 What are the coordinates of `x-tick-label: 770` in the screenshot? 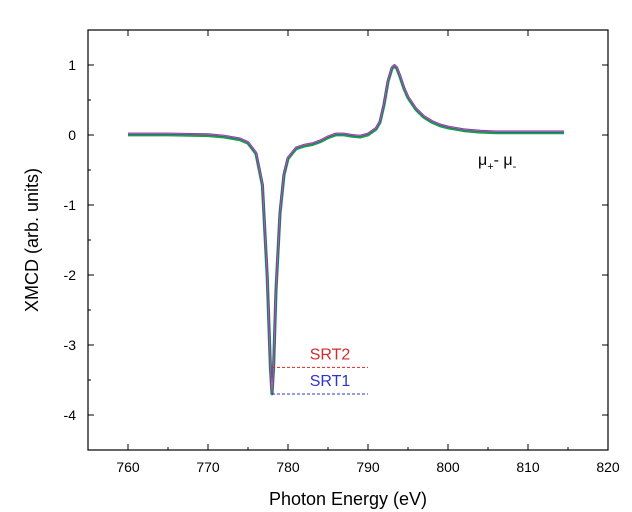 It's located at (208, 467).